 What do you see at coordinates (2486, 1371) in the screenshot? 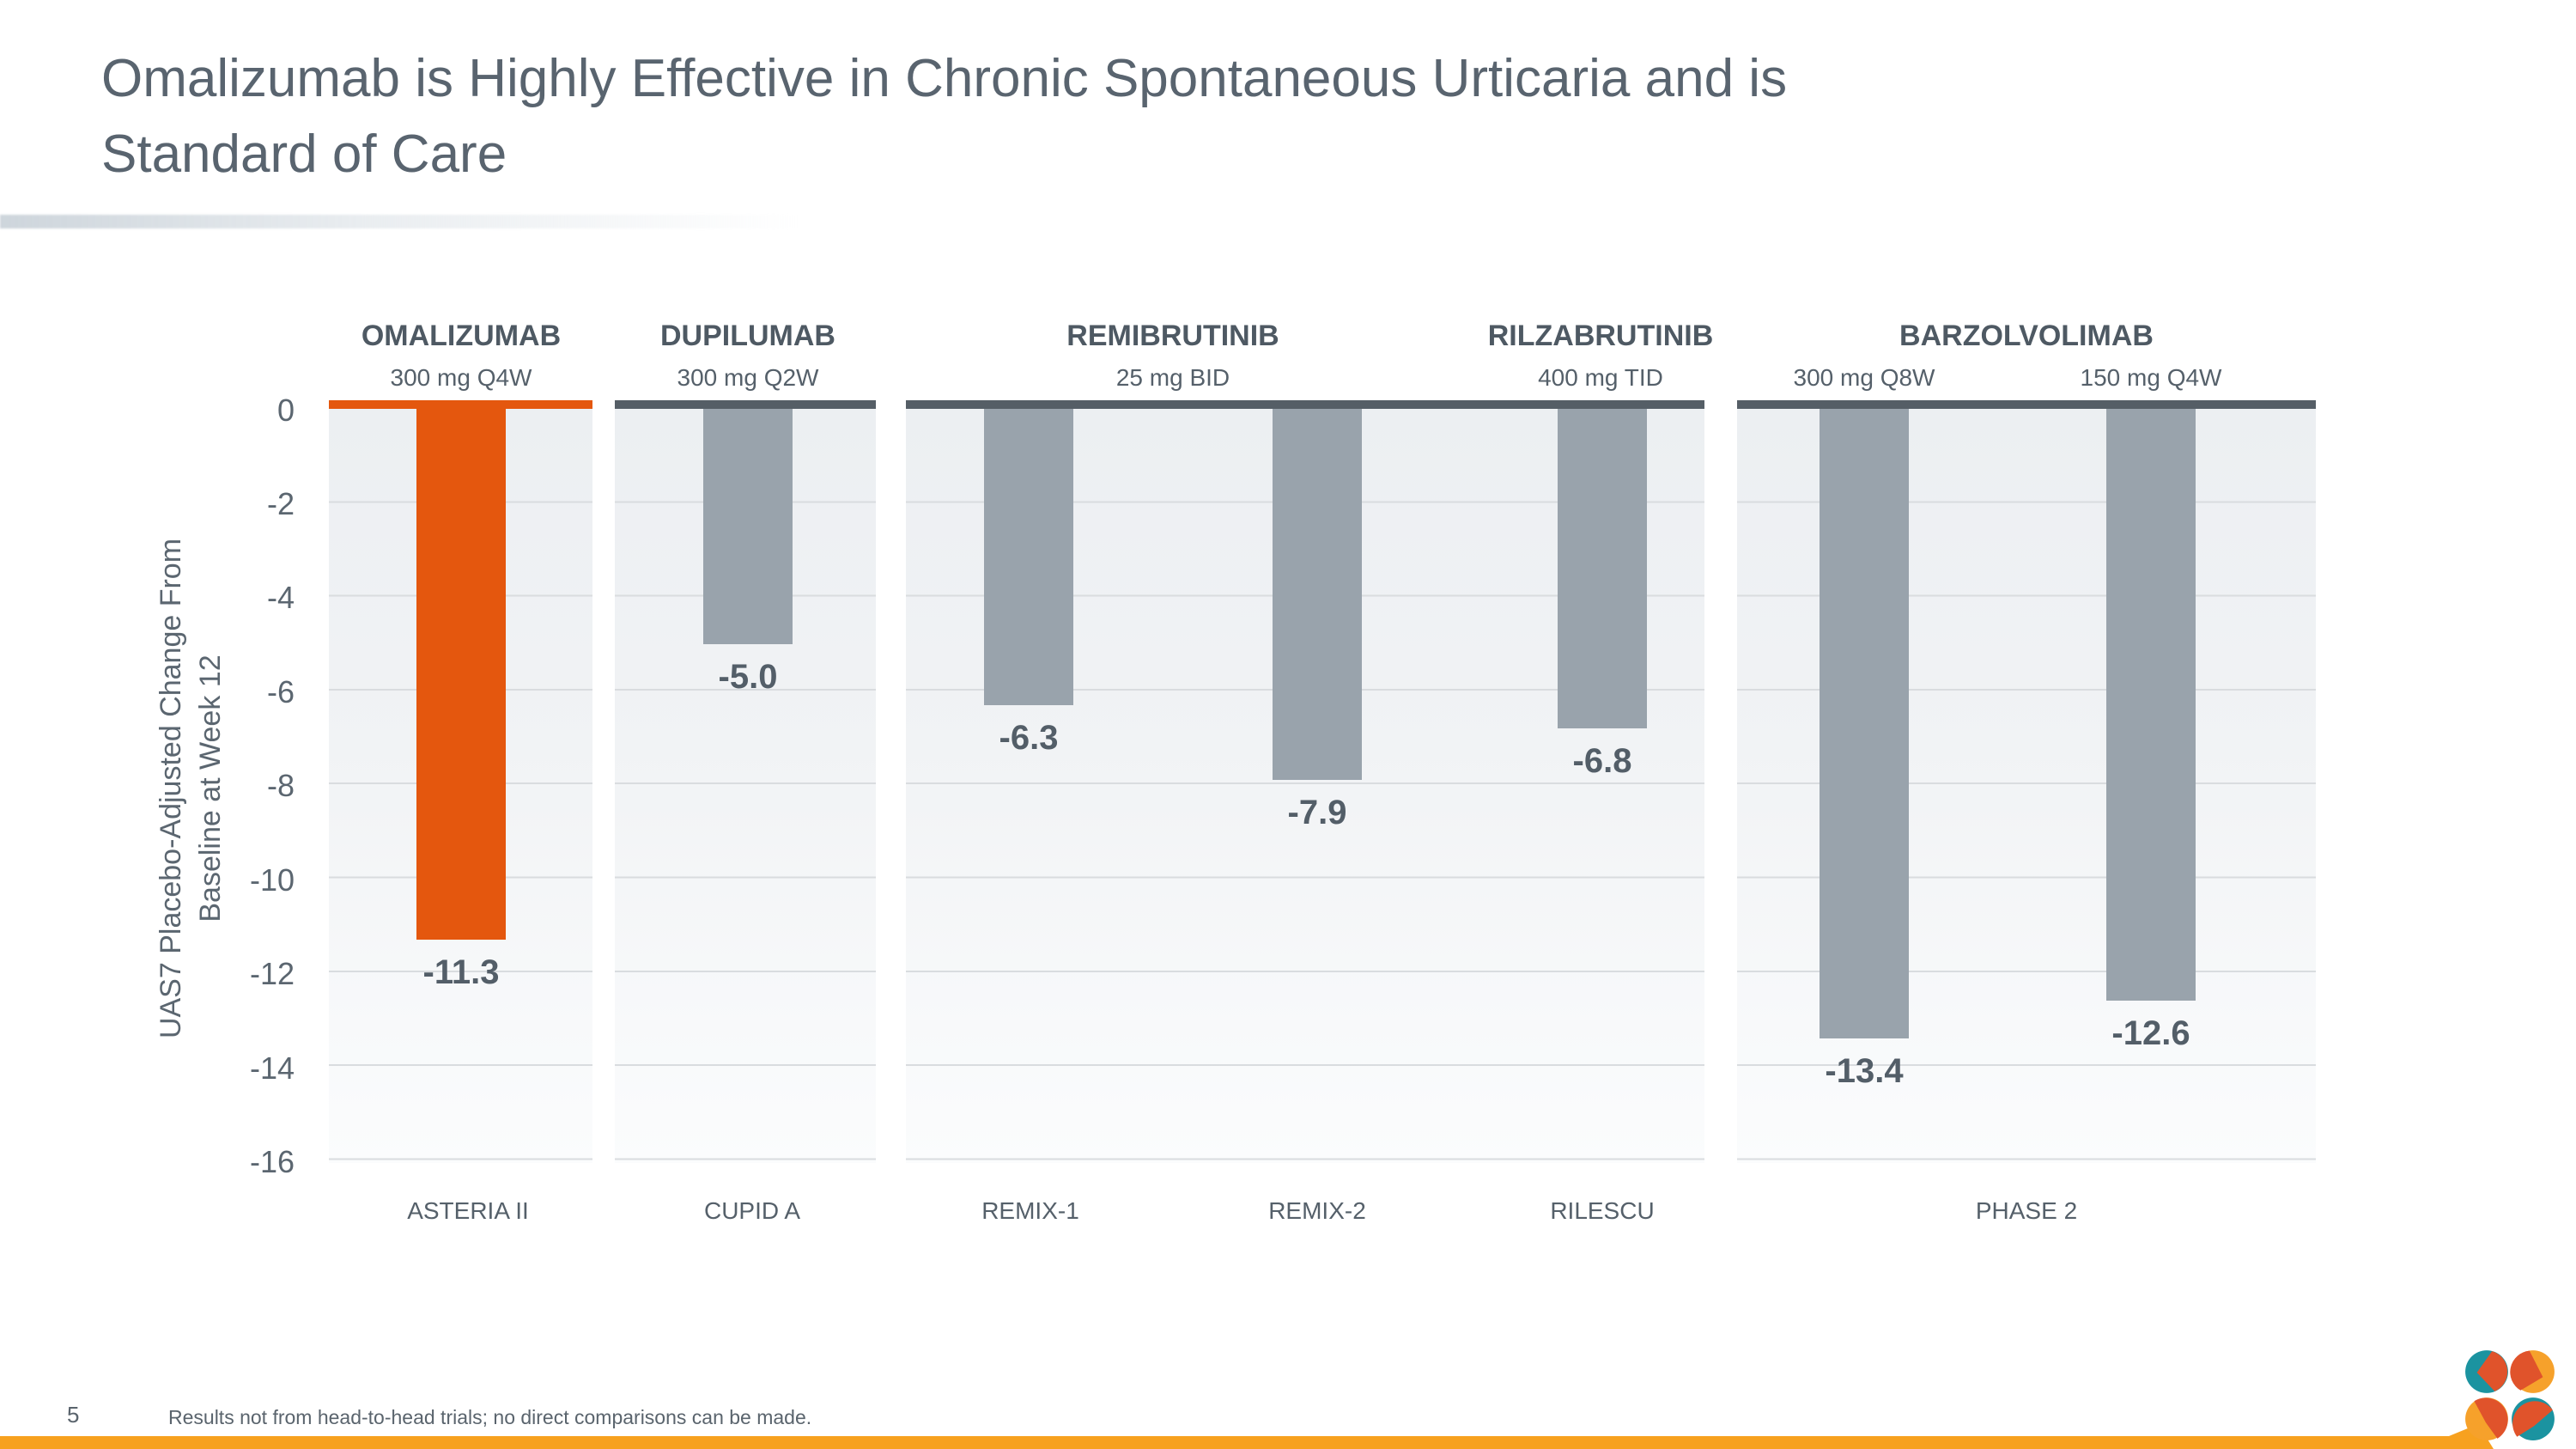
I see `logo-circle-top-left` at bounding box center [2486, 1371].